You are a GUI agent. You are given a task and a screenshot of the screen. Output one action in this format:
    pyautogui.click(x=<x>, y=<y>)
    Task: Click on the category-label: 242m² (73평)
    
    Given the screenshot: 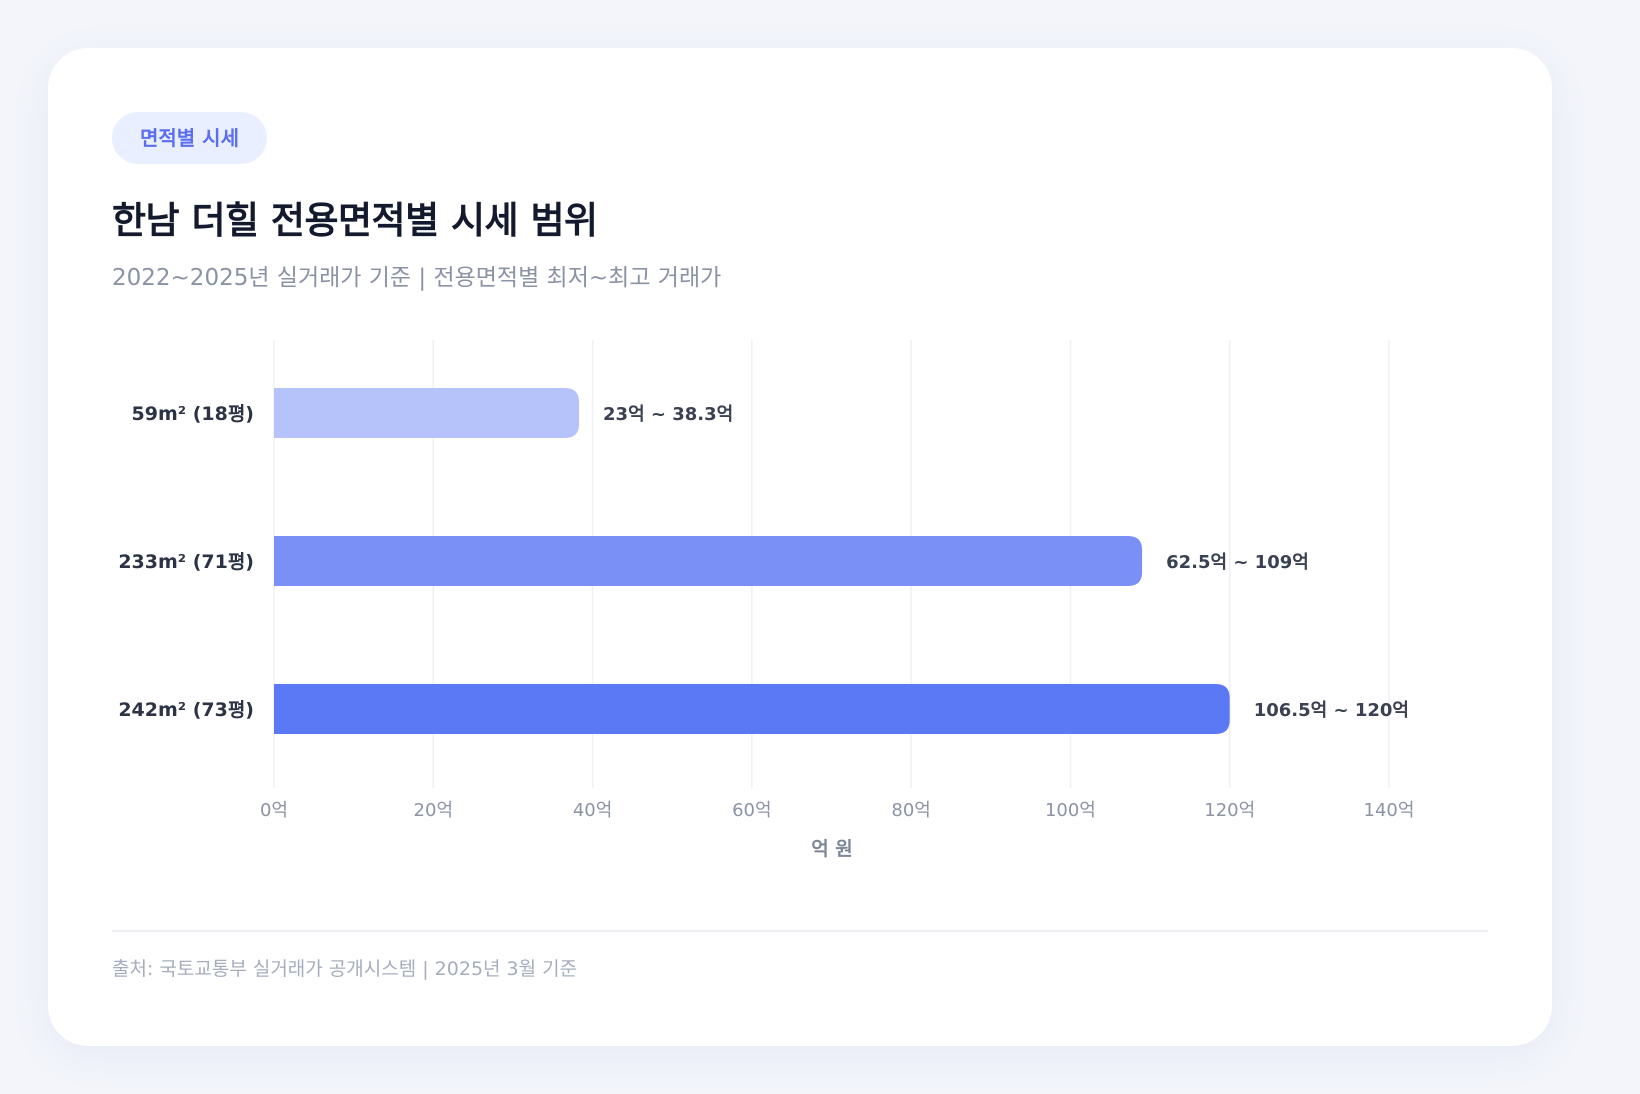 What is the action you would take?
    pyautogui.click(x=186, y=710)
    